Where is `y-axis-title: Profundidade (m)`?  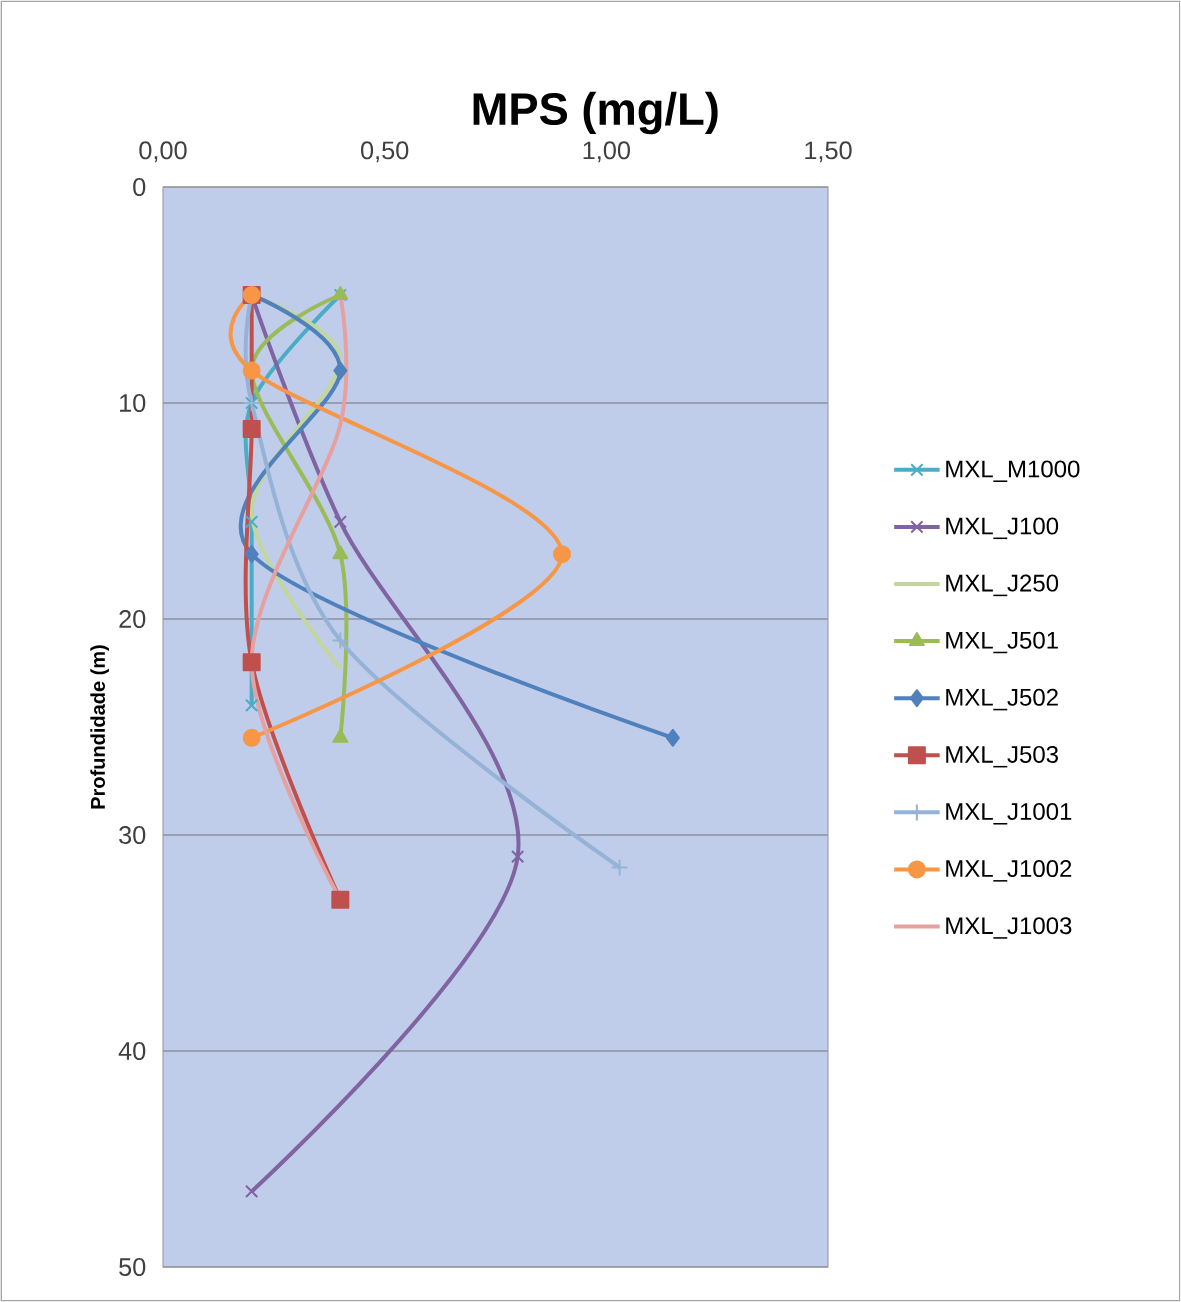 y-axis-title: Profundidade (m) is located at coordinates (99, 727).